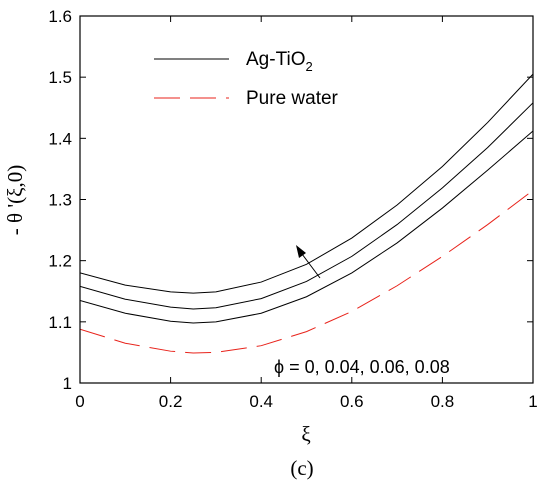  What do you see at coordinates (261, 401) in the screenshot?
I see `x-tick-label: 0.4` at bounding box center [261, 401].